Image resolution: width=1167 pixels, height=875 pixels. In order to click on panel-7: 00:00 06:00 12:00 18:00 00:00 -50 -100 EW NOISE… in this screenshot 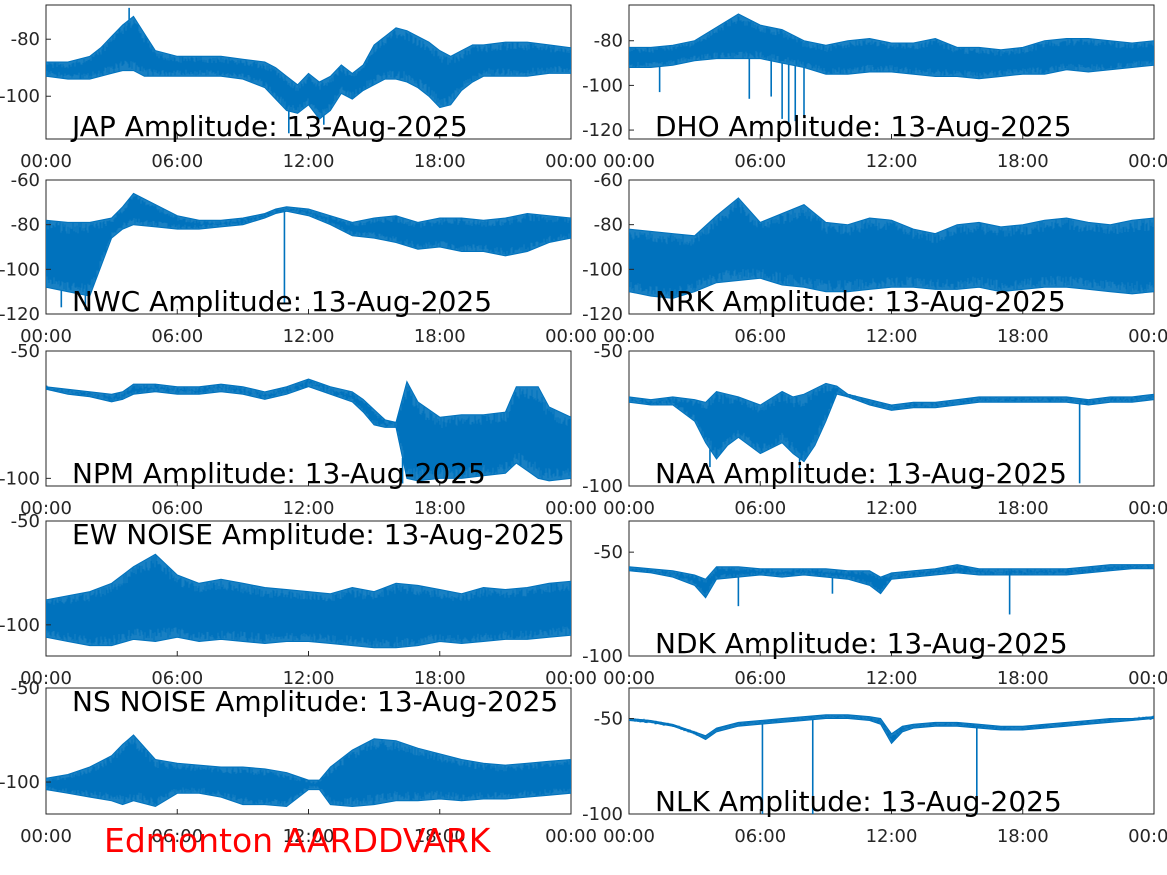, I will do `click(298, 600)`.